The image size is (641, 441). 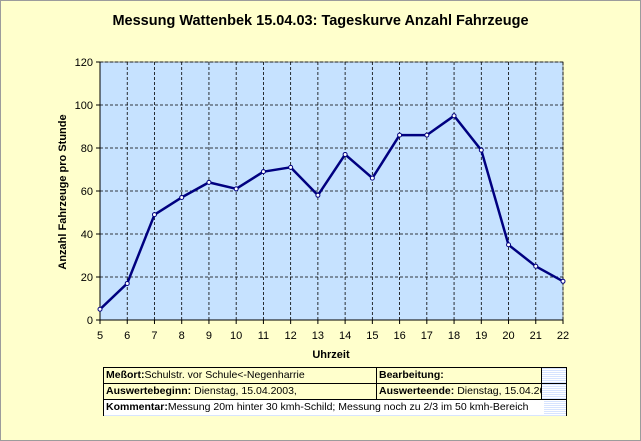 What do you see at coordinates (182, 336) in the screenshot?
I see `x-tick-label: 8` at bounding box center [182, 336].